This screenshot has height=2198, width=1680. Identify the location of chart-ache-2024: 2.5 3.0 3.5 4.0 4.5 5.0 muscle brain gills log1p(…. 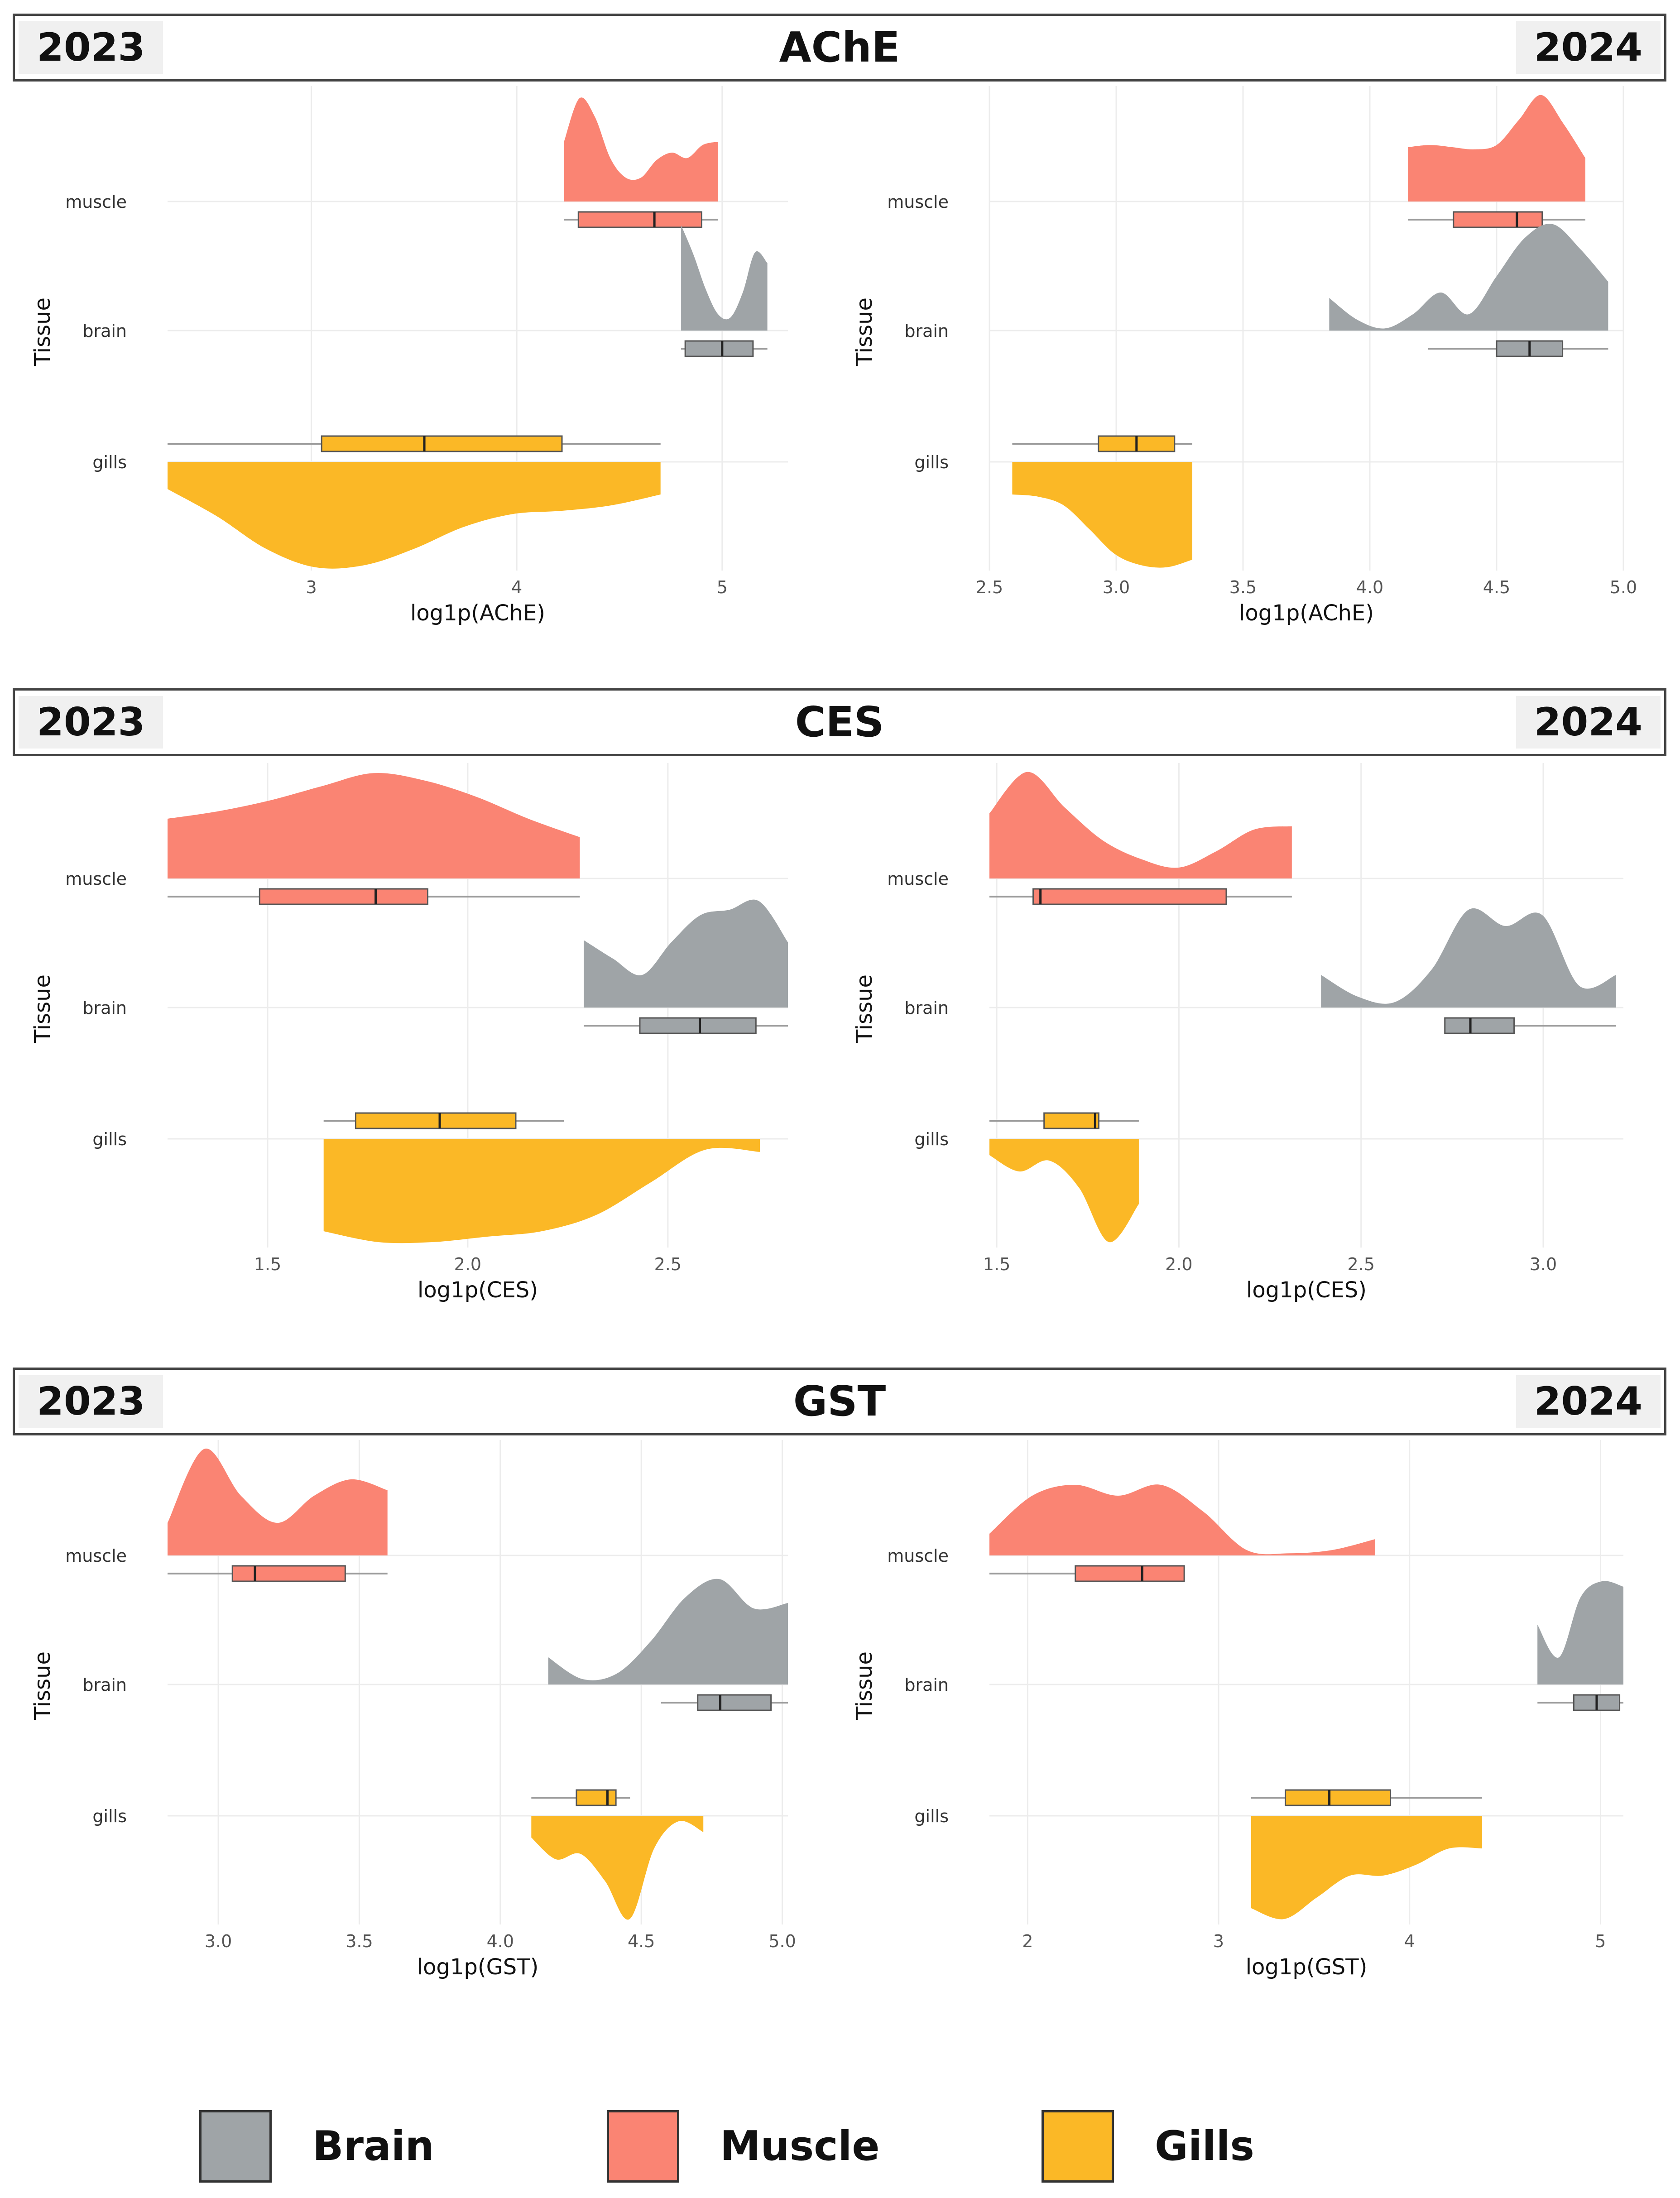
(1244, 356).